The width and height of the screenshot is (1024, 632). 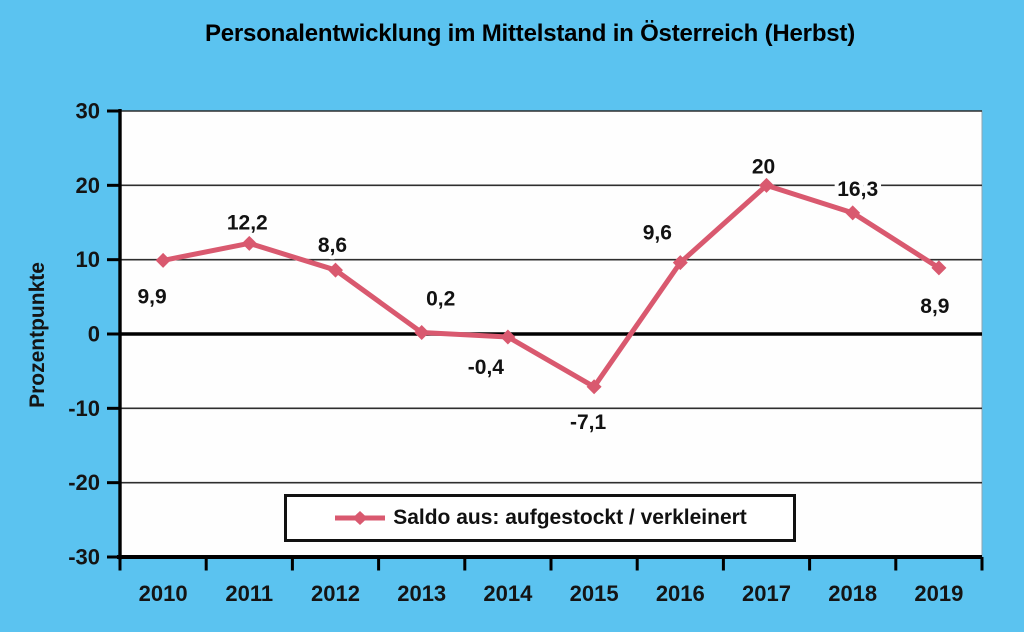 I want to click on legend: Saldo aus: aufgestockt / verkleinert, so click(x=540, y=518).